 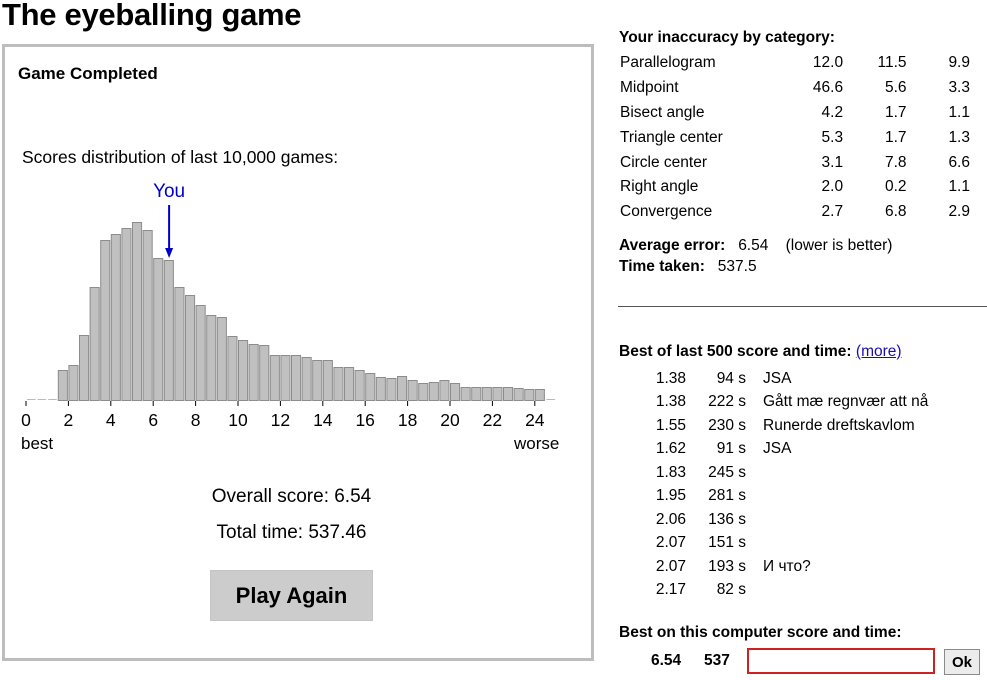 What do you see at coordinates (672, 245) in the screenshot?
I see `average-error-label: Average error:` at bounding box center [672, 245].